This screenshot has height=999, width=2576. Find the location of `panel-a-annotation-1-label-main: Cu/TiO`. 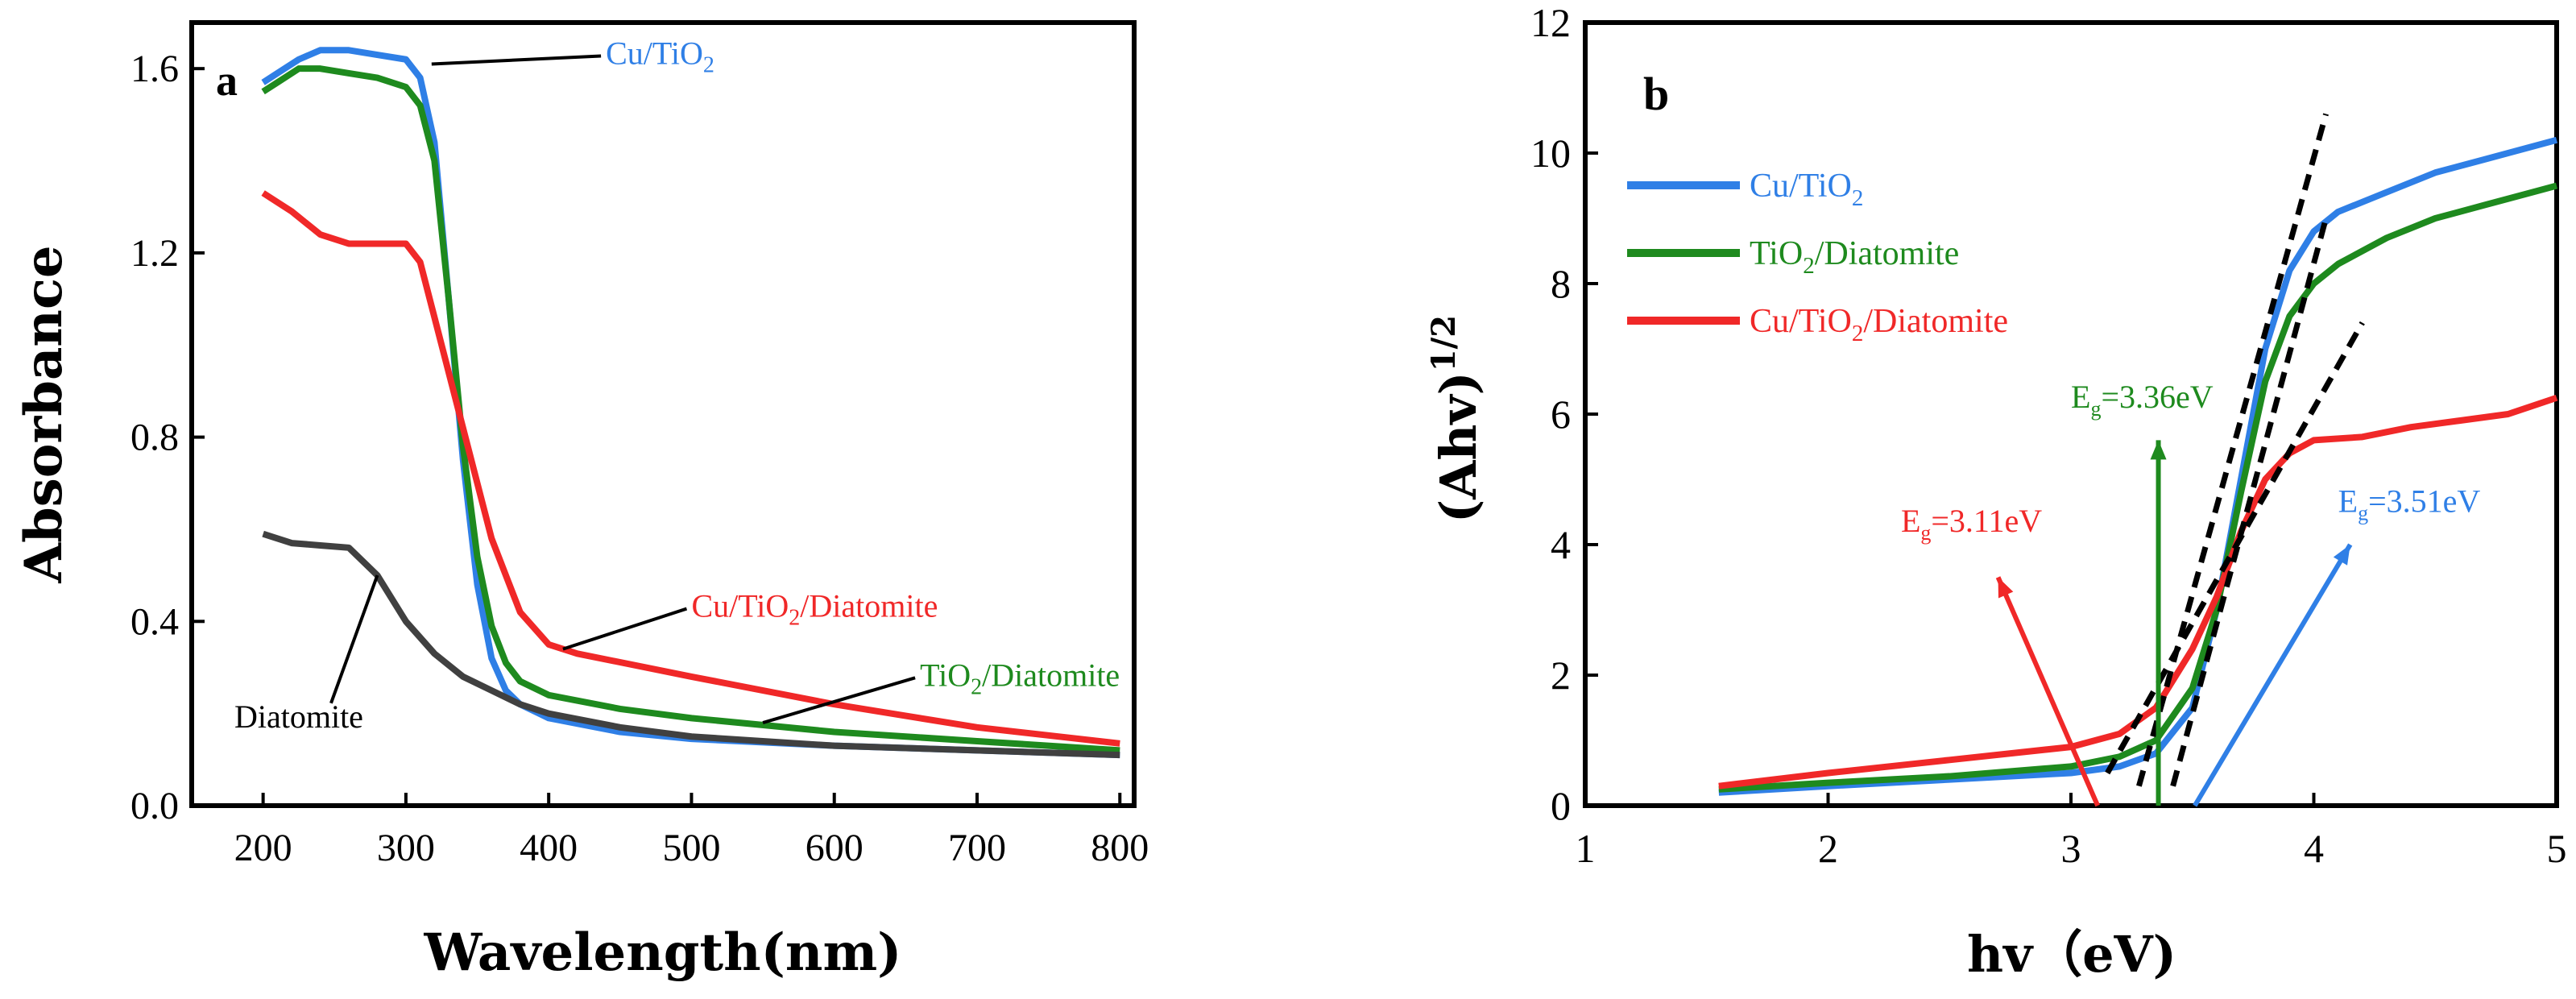

panel-a-annotation-1-label-main: Cu/TiO is located at coordinates (654, 53).